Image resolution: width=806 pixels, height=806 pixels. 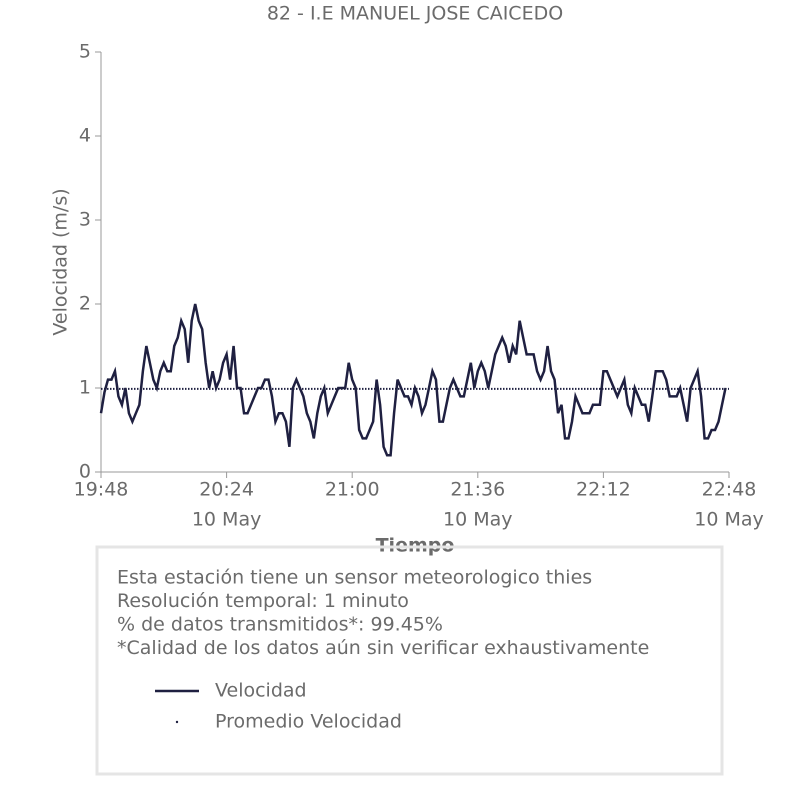 I want to click on y-tick-label: 4, so click(x=85, y=136).